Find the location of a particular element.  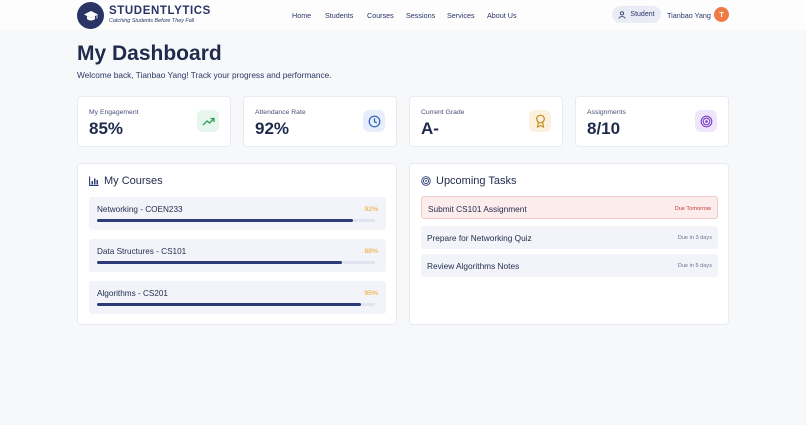

role-label: Student is located at coordinates (642, 14).